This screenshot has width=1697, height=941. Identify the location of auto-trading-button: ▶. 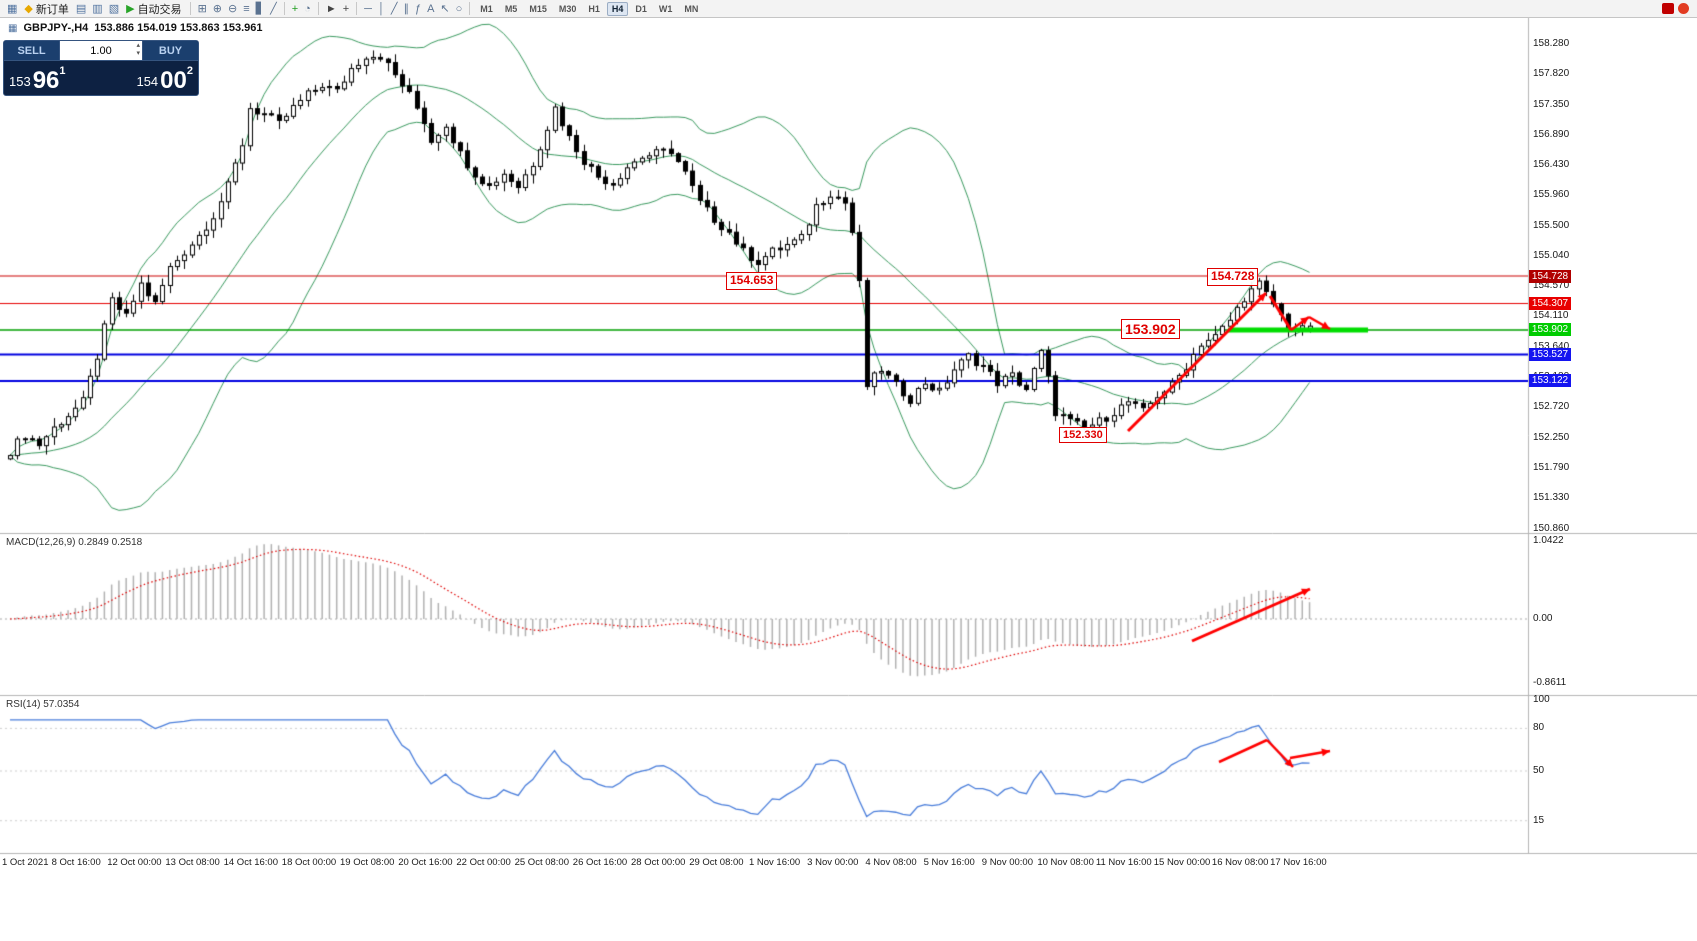
(130, 9).